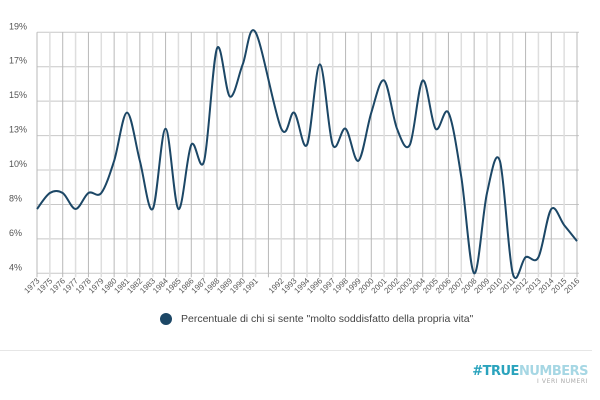 The image size is (600, 400). Describe the element at coordinates (18, 26) in the screenshot. I see `y-tick-label: 19%` at that location.